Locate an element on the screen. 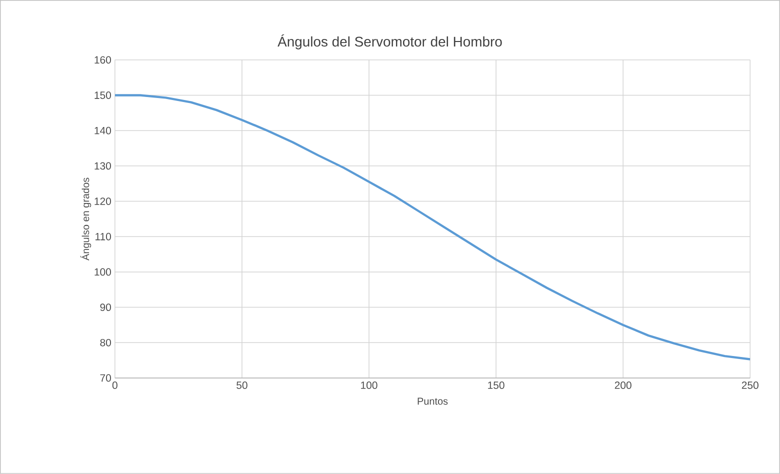  x-tick-label: 100 is located at coordinates (369, 385).